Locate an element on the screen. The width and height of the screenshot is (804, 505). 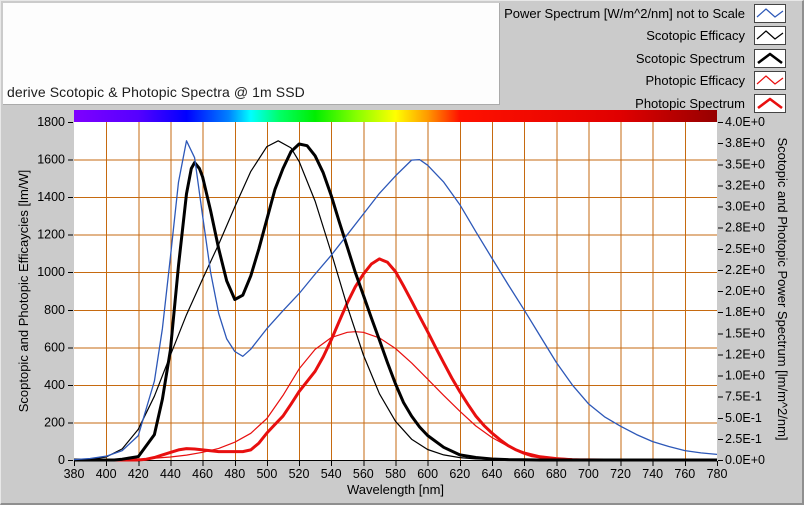
x-tick-label: 460 is located at coordinates (202, 474).